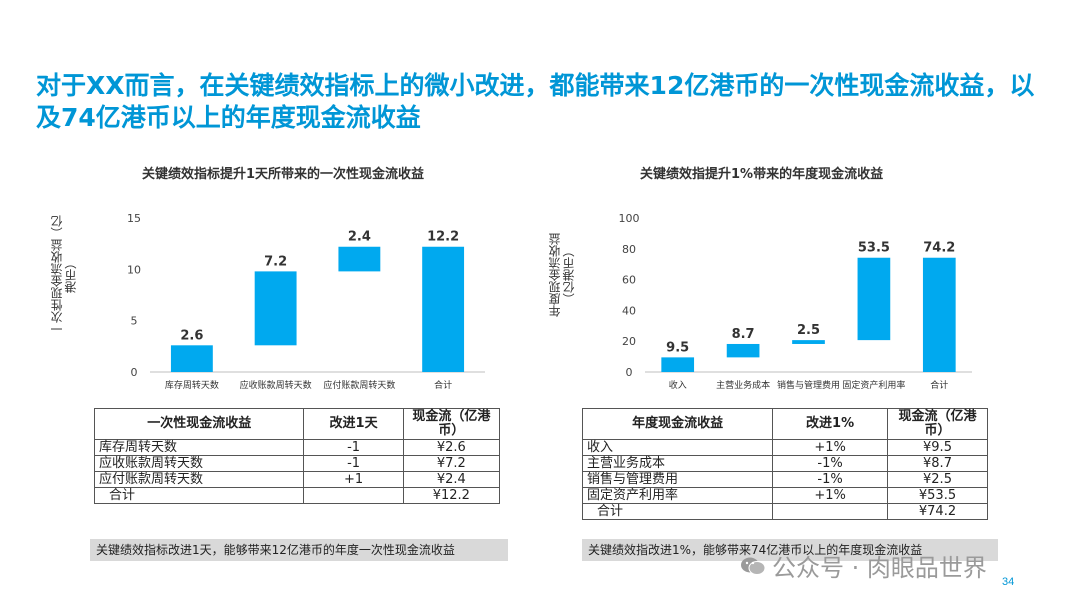  What do you see at coordinates (191, 335) in the screenshot?
I see `data-label: 2.6` at bounding box center [191, 335].